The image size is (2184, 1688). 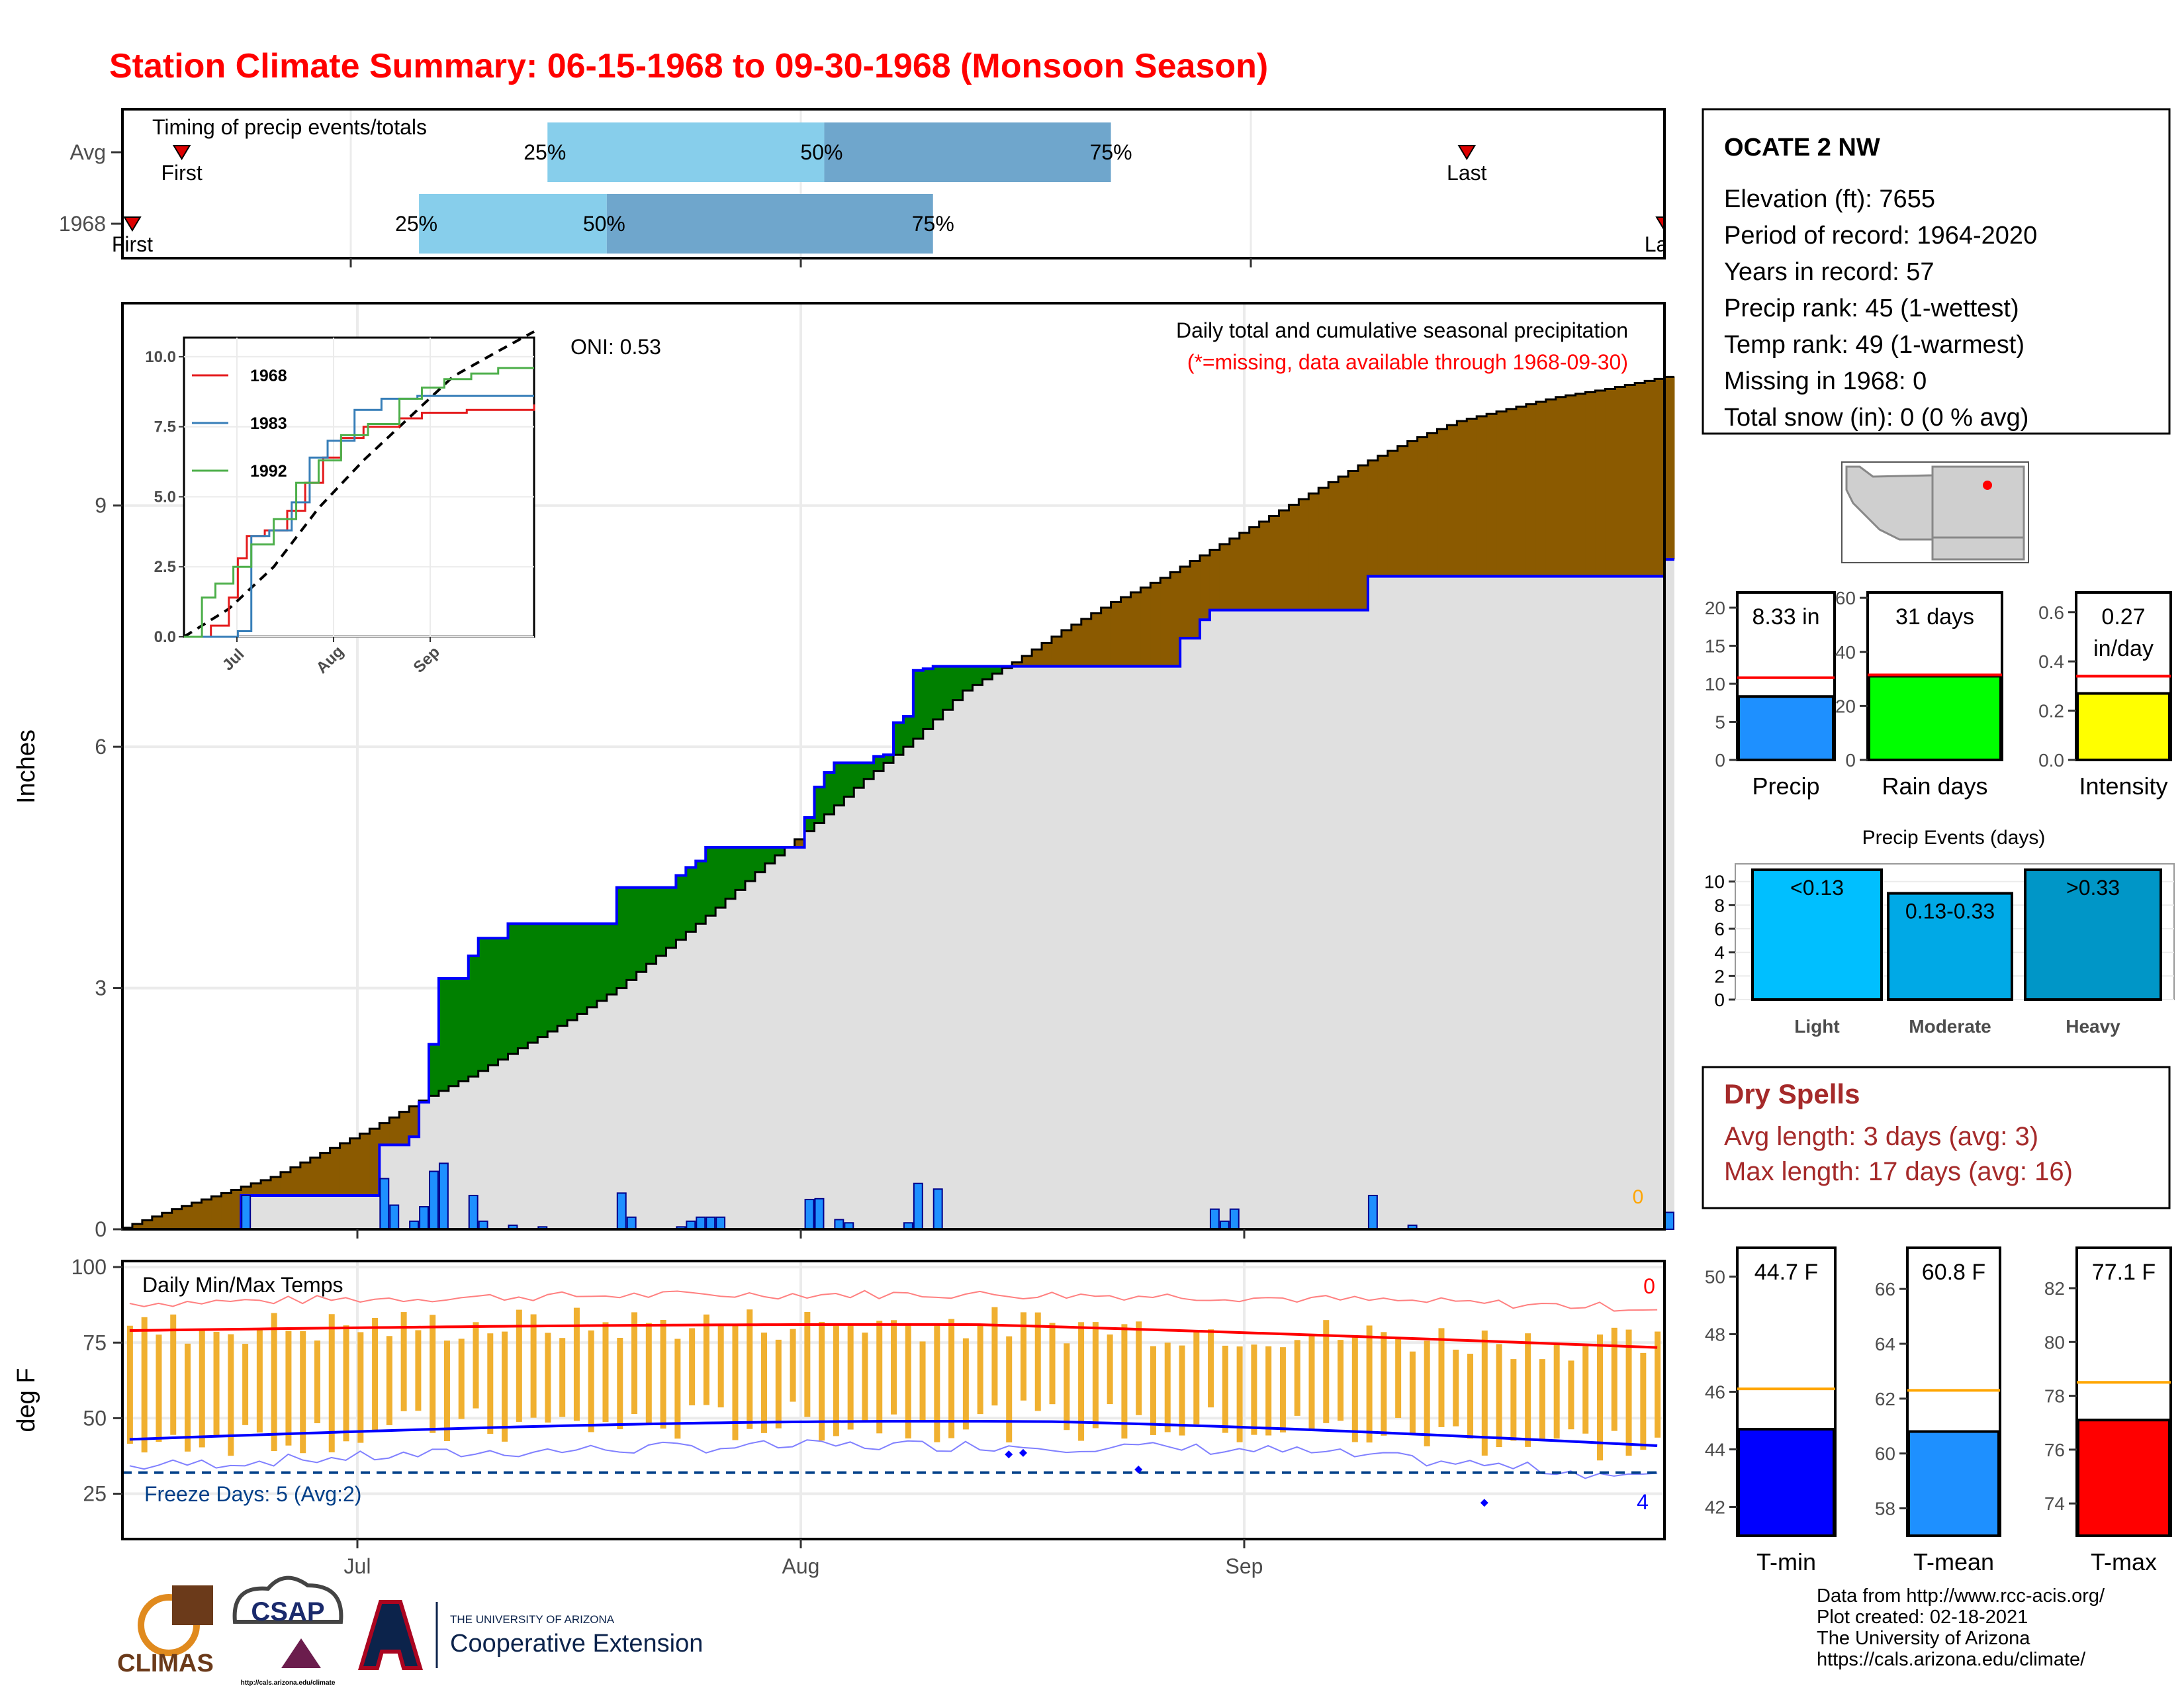 What do you see at coordinates (1720, 905) in the screenshot?
I see `events-ytick-label: 8` at bounding box center [1720, 905].